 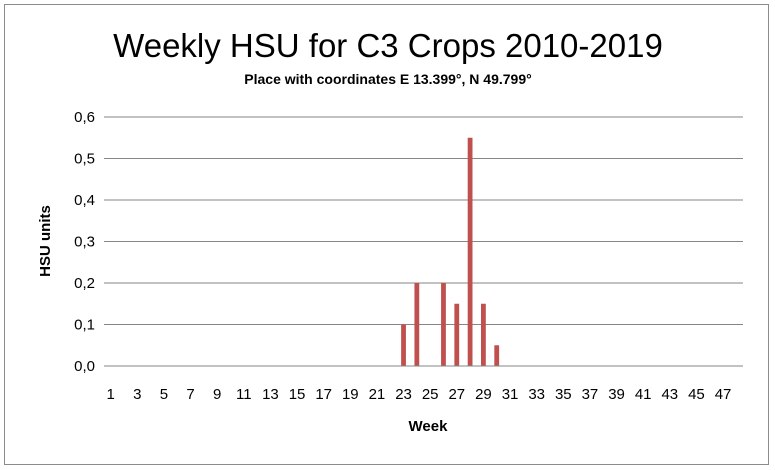 What do you see at coordinates (84, 325) in the screenshot?
I see `y-tick-label: 0,1` at bounding box center [84, 325].